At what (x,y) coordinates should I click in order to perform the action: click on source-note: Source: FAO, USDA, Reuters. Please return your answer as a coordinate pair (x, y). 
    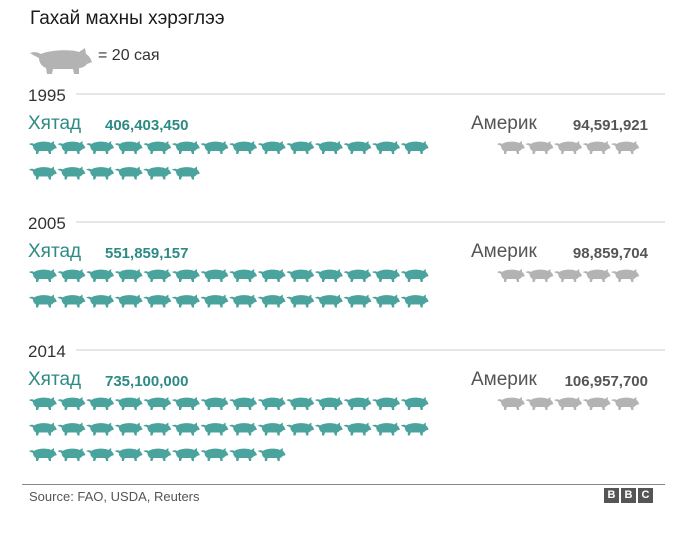
    Looking at the image, I should click on (114, 496).